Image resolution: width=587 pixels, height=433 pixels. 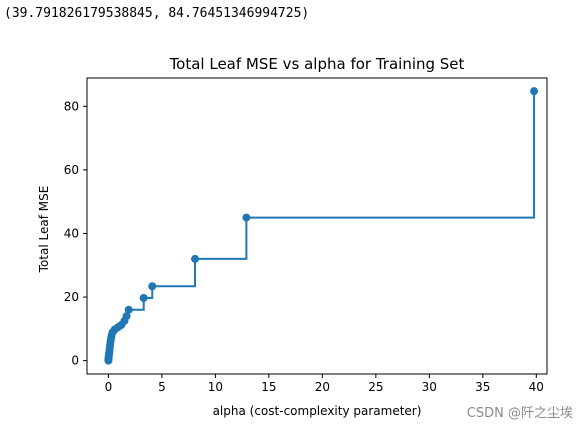 I want to click on y-tick-label: 40, so click(x=71, y=233).